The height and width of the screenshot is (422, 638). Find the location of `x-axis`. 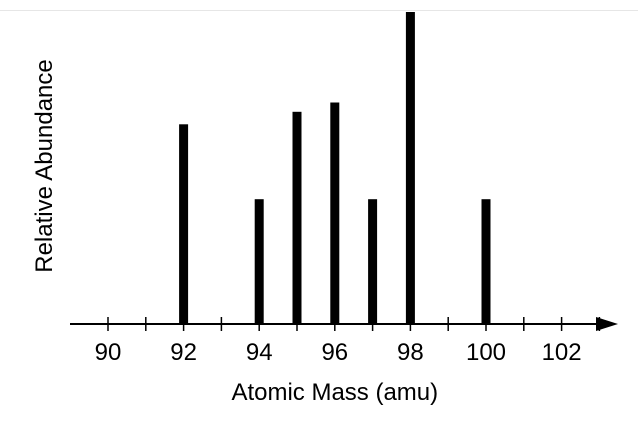

x-axis is located at coordinates (344, 324).